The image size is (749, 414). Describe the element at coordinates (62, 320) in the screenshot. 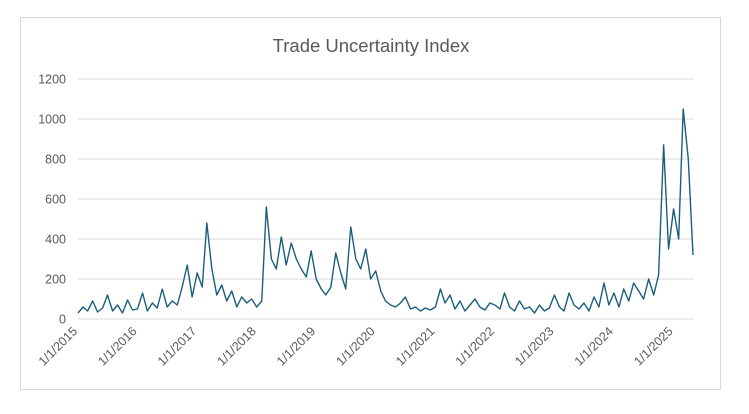

I see `y-tick-label: 0` at that location.